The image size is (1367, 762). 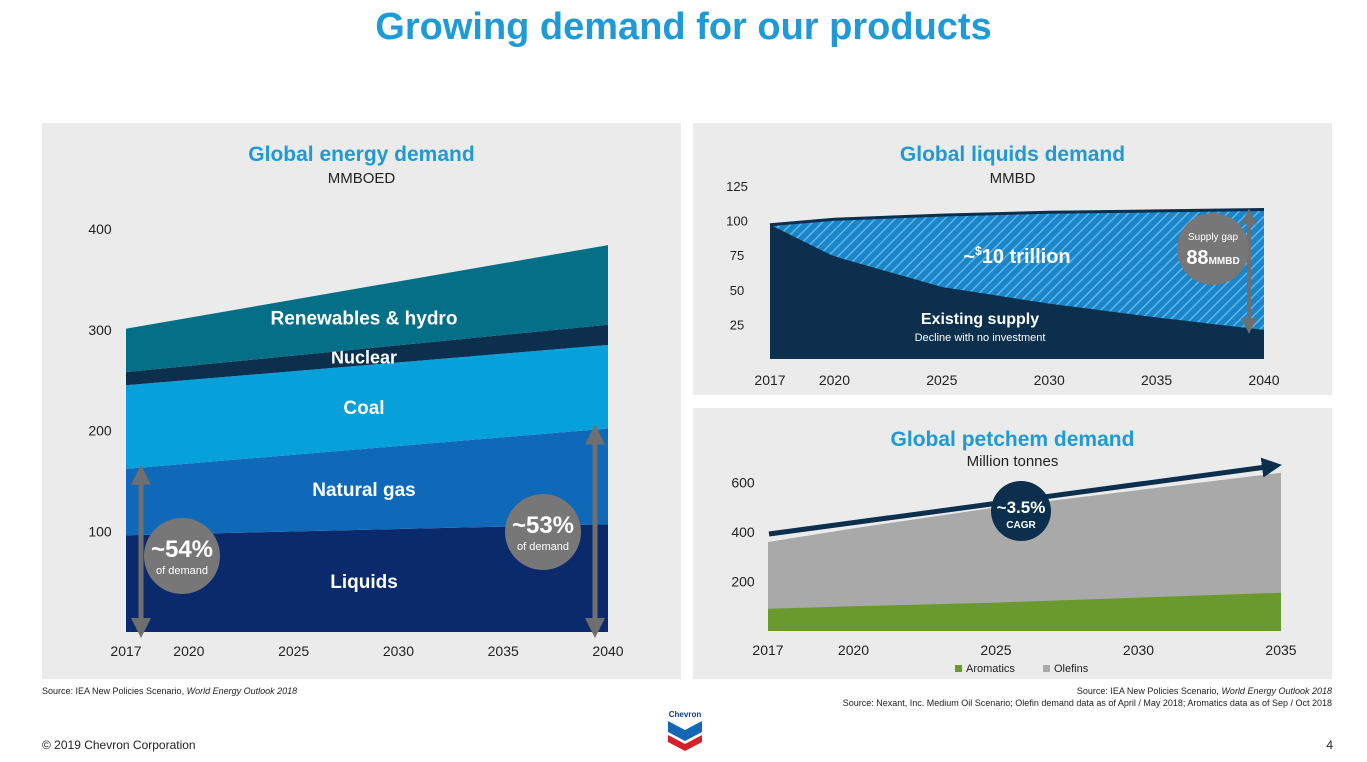 What do you see at coordinates (1329, 745) in the screenshot?
I see `page-number: 4` at bounding box center [1329, 745].